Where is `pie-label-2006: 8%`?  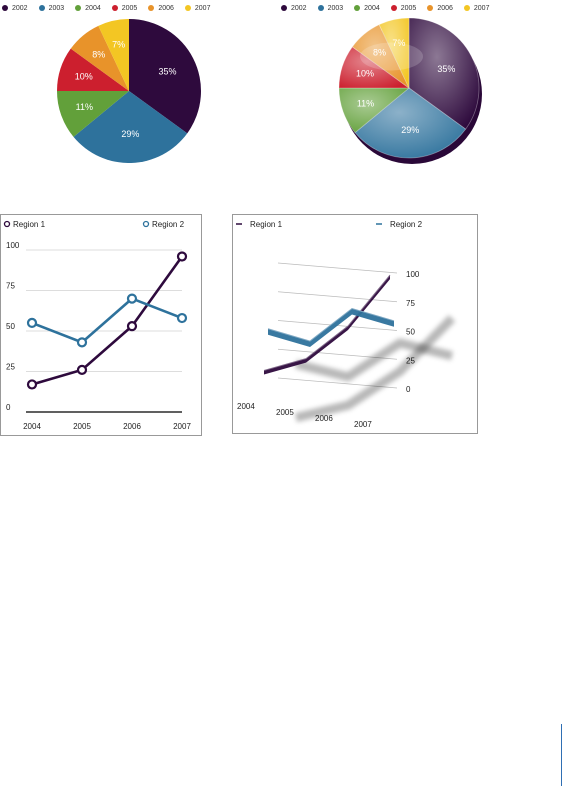 pie-label-2006: 8% is located at coordinates (98, 54).